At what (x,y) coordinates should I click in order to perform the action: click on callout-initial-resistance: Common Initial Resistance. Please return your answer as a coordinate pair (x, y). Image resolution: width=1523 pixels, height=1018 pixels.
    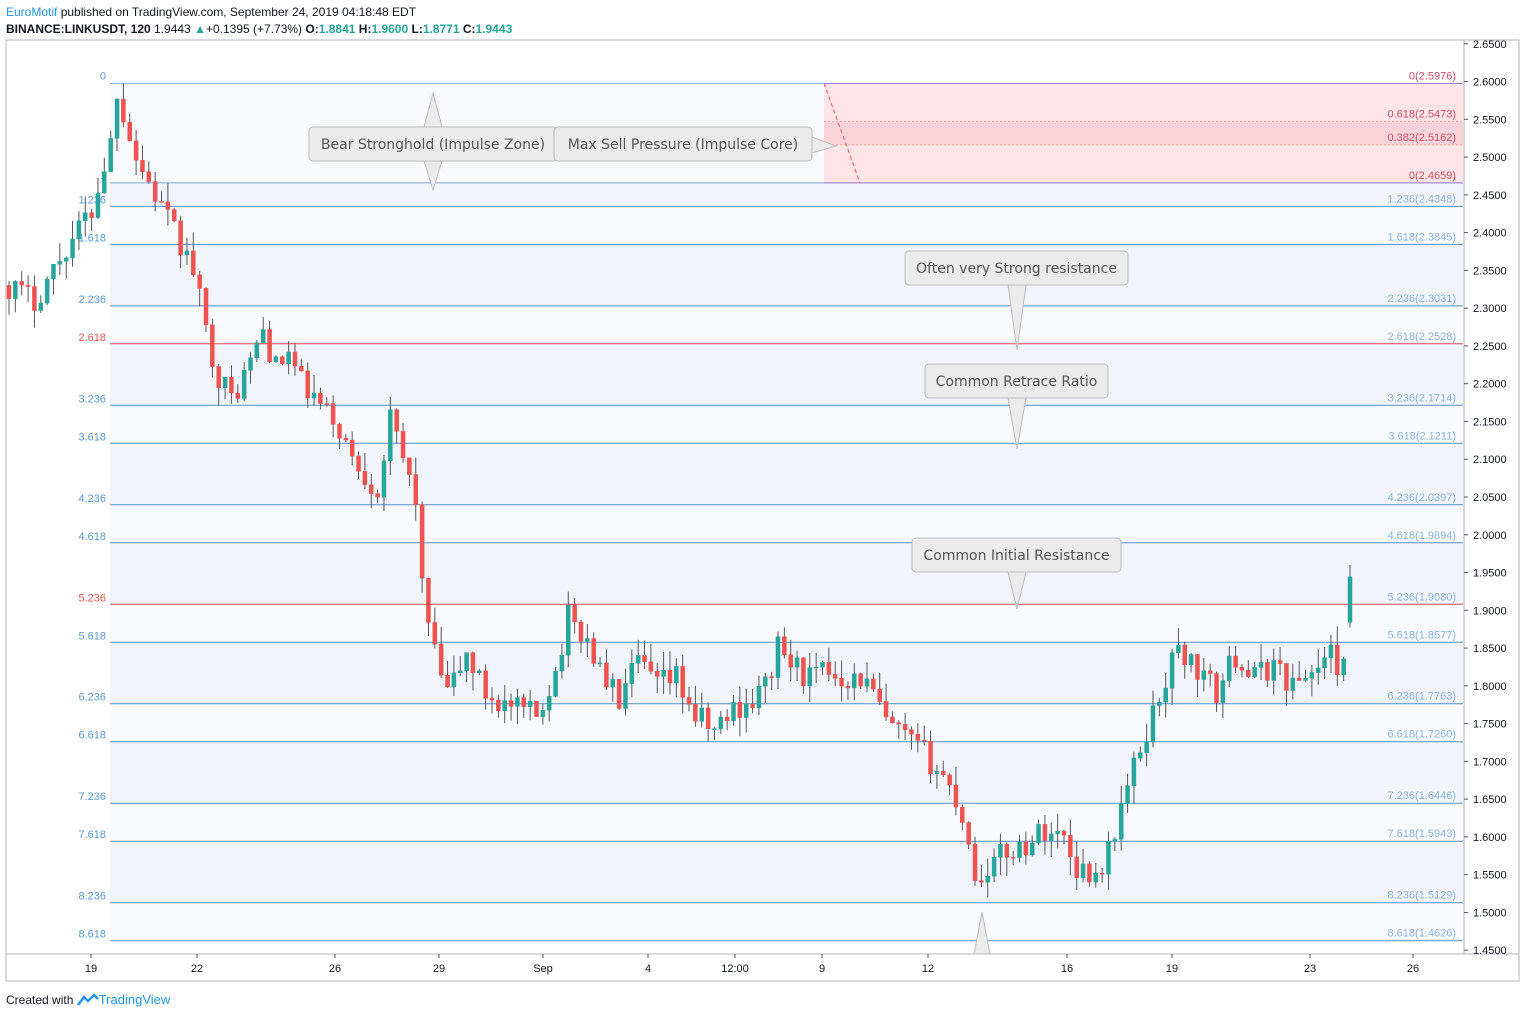
    Looking at the image, I should click on (1016, 573).